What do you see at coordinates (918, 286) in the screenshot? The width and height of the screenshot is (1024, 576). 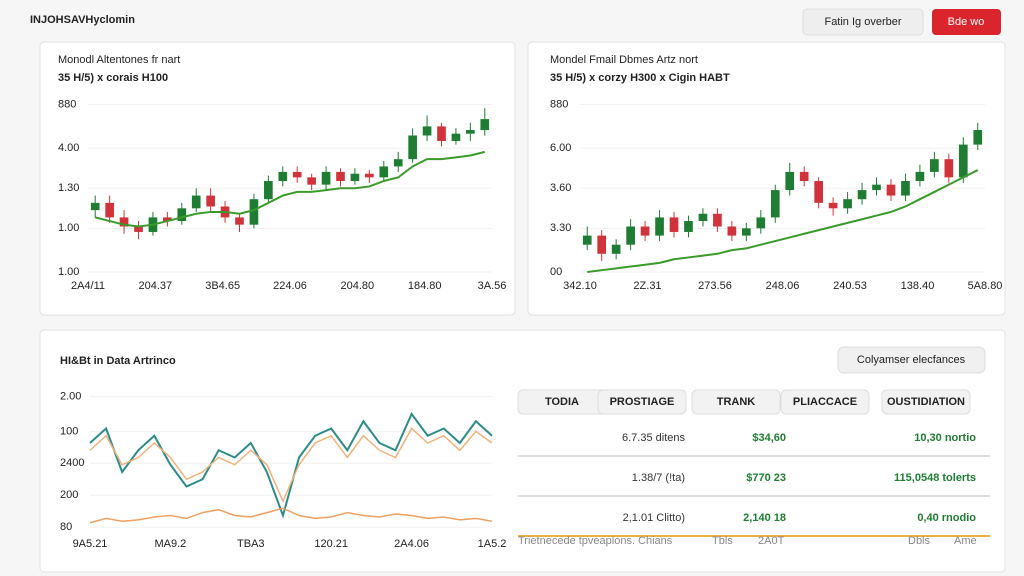 I see `x-tick-label: 138.40` at bounding box center [918, 286].